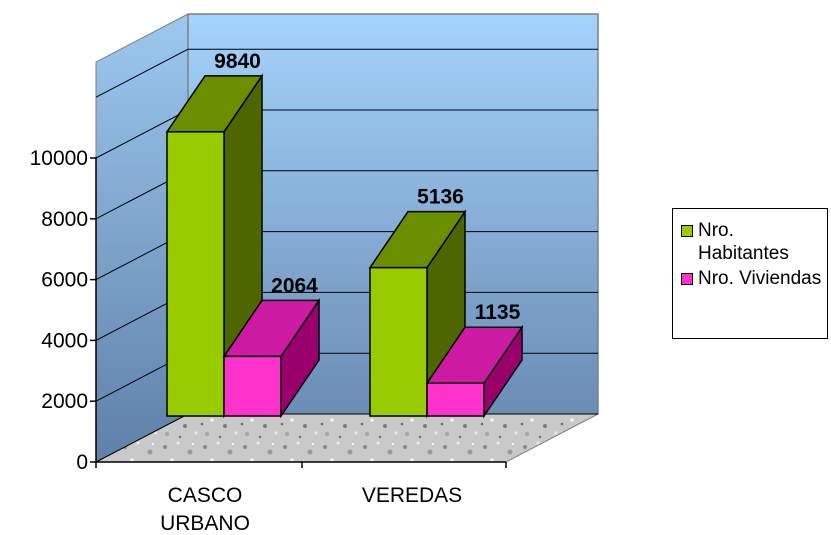 The image size is (831, 535). What do you see at coordinates (205, 523) in the screenshot?
I see `category-label-line: URBANO` at bounding box center [205, 523].